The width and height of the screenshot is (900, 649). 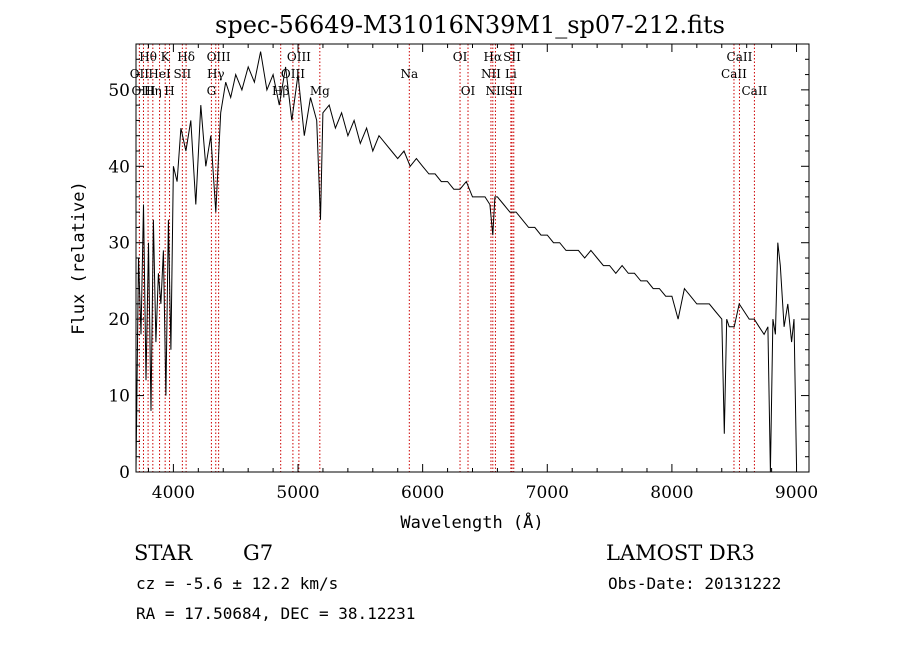 What do you see at coordinates (216, 74) in the screenshot?
I see `line-label: Hγ` at bounding box center [216, 74].